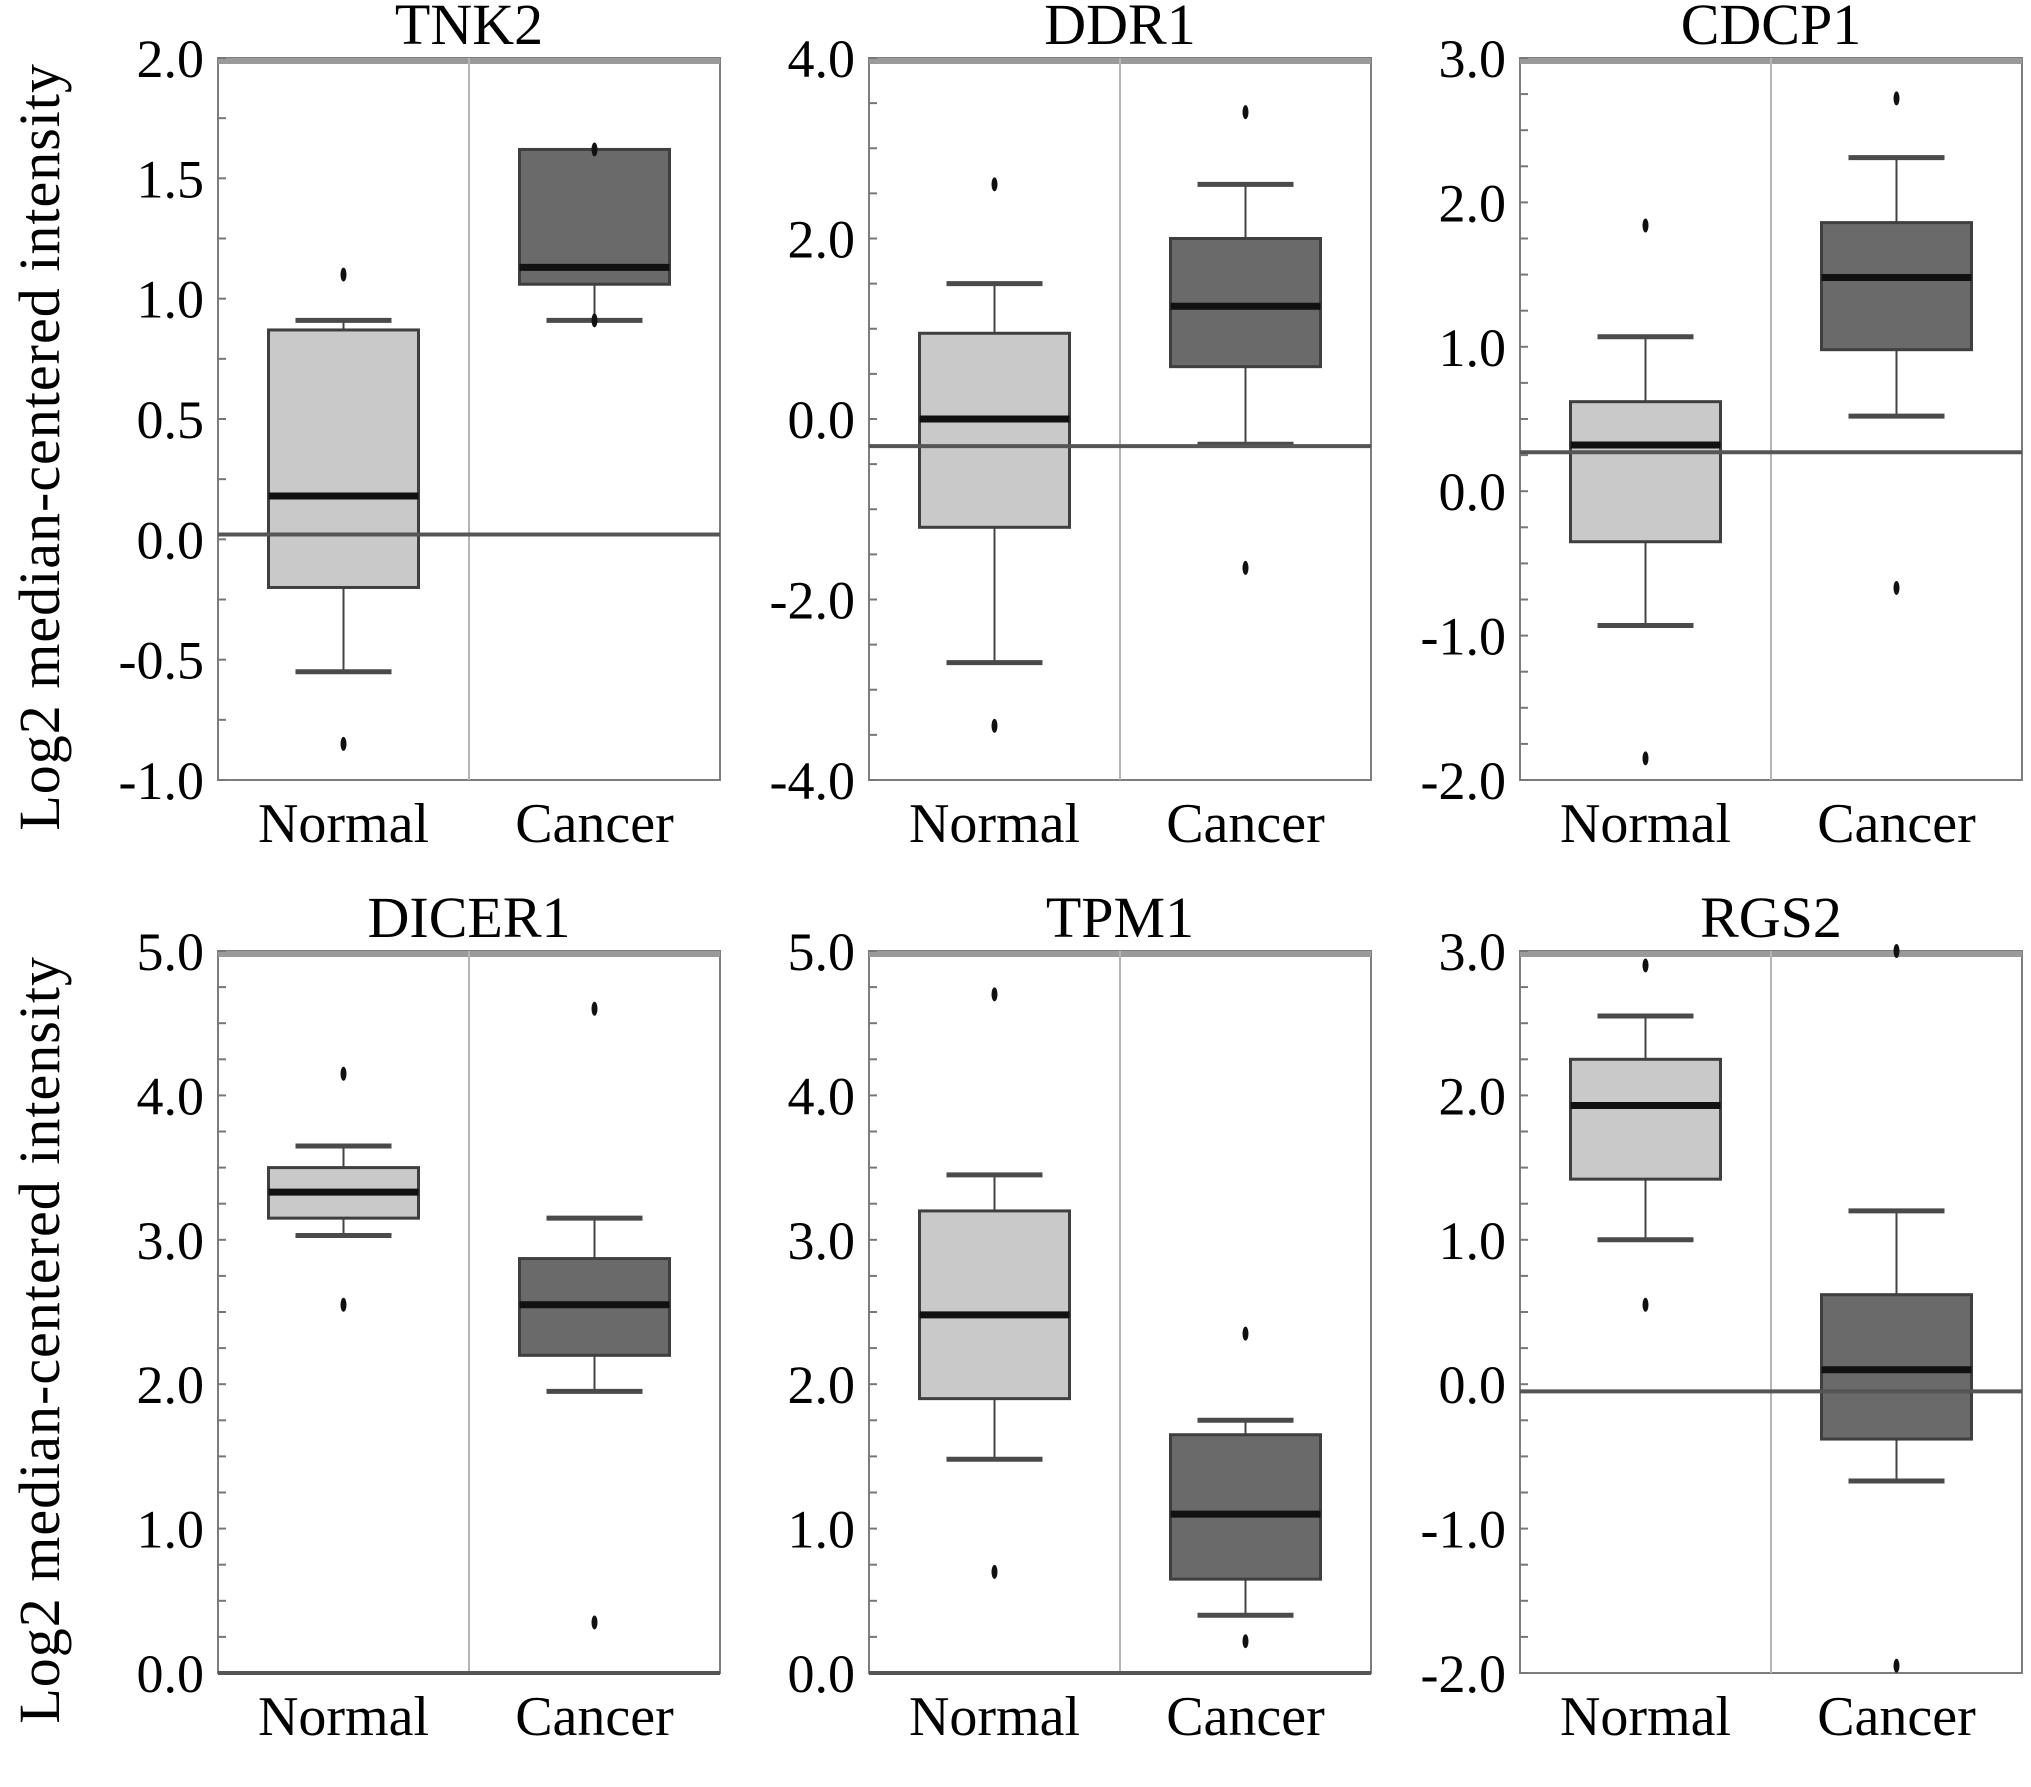 The width and height of the screenshot is (2031, 1787). Describe the element at coordinates (171, 179) in the screenshot. I see `y-tick-label: 1.5` at that location.